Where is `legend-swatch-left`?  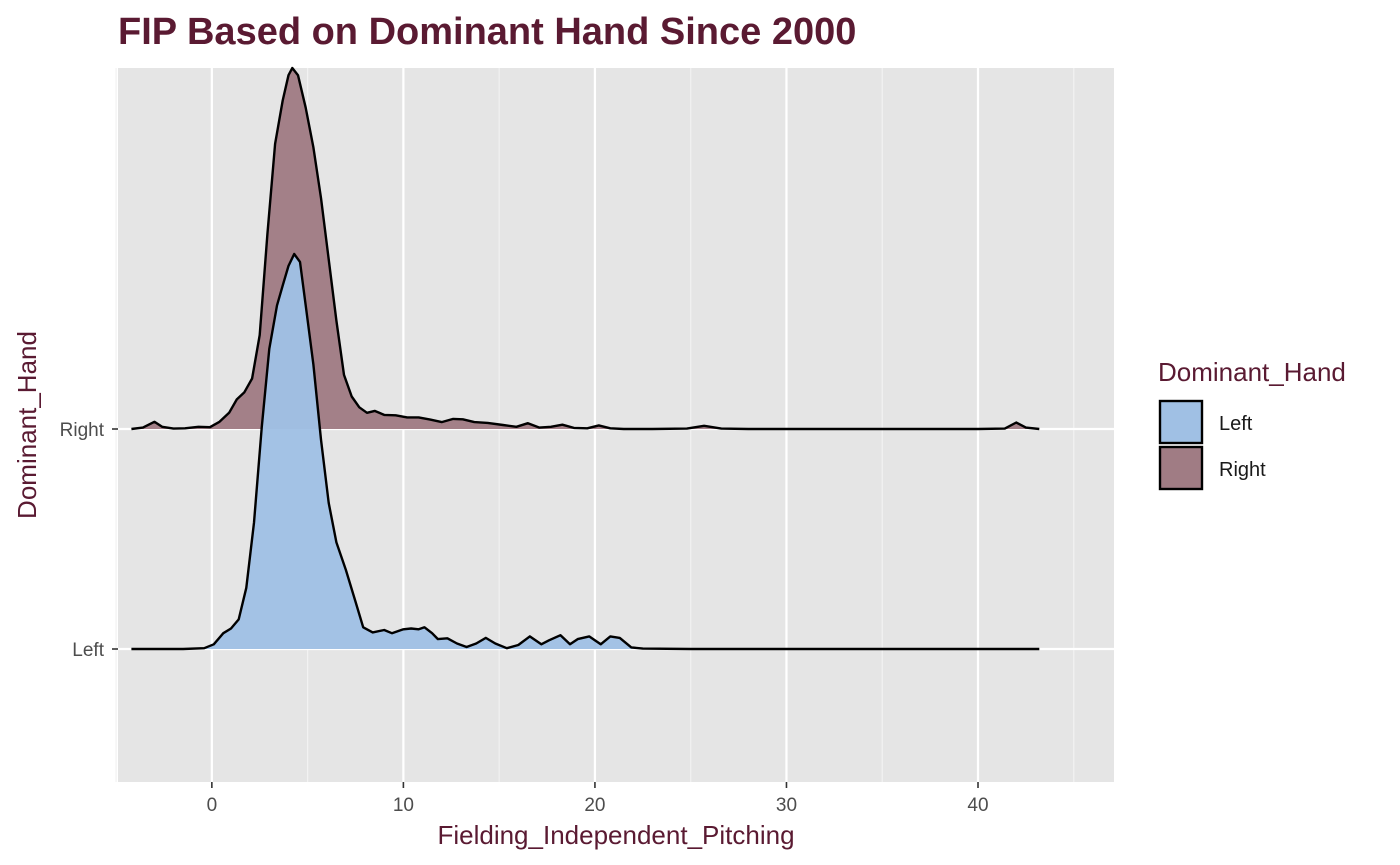
legend-swatch-left is located at coordinates (1181, 422).